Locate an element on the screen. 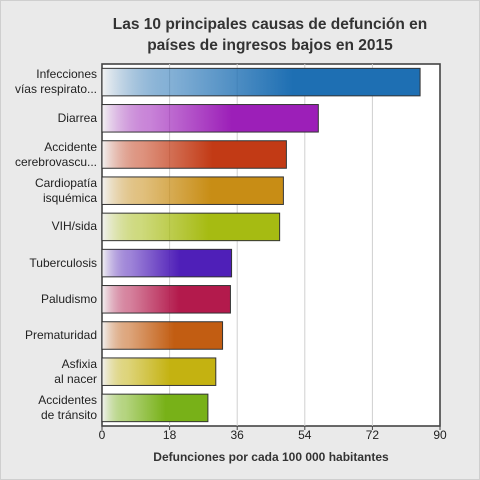 Image resolution: width=480 pixels, height=480 pixels. x-tick-label: 54 is located at coordinates (305, 435).